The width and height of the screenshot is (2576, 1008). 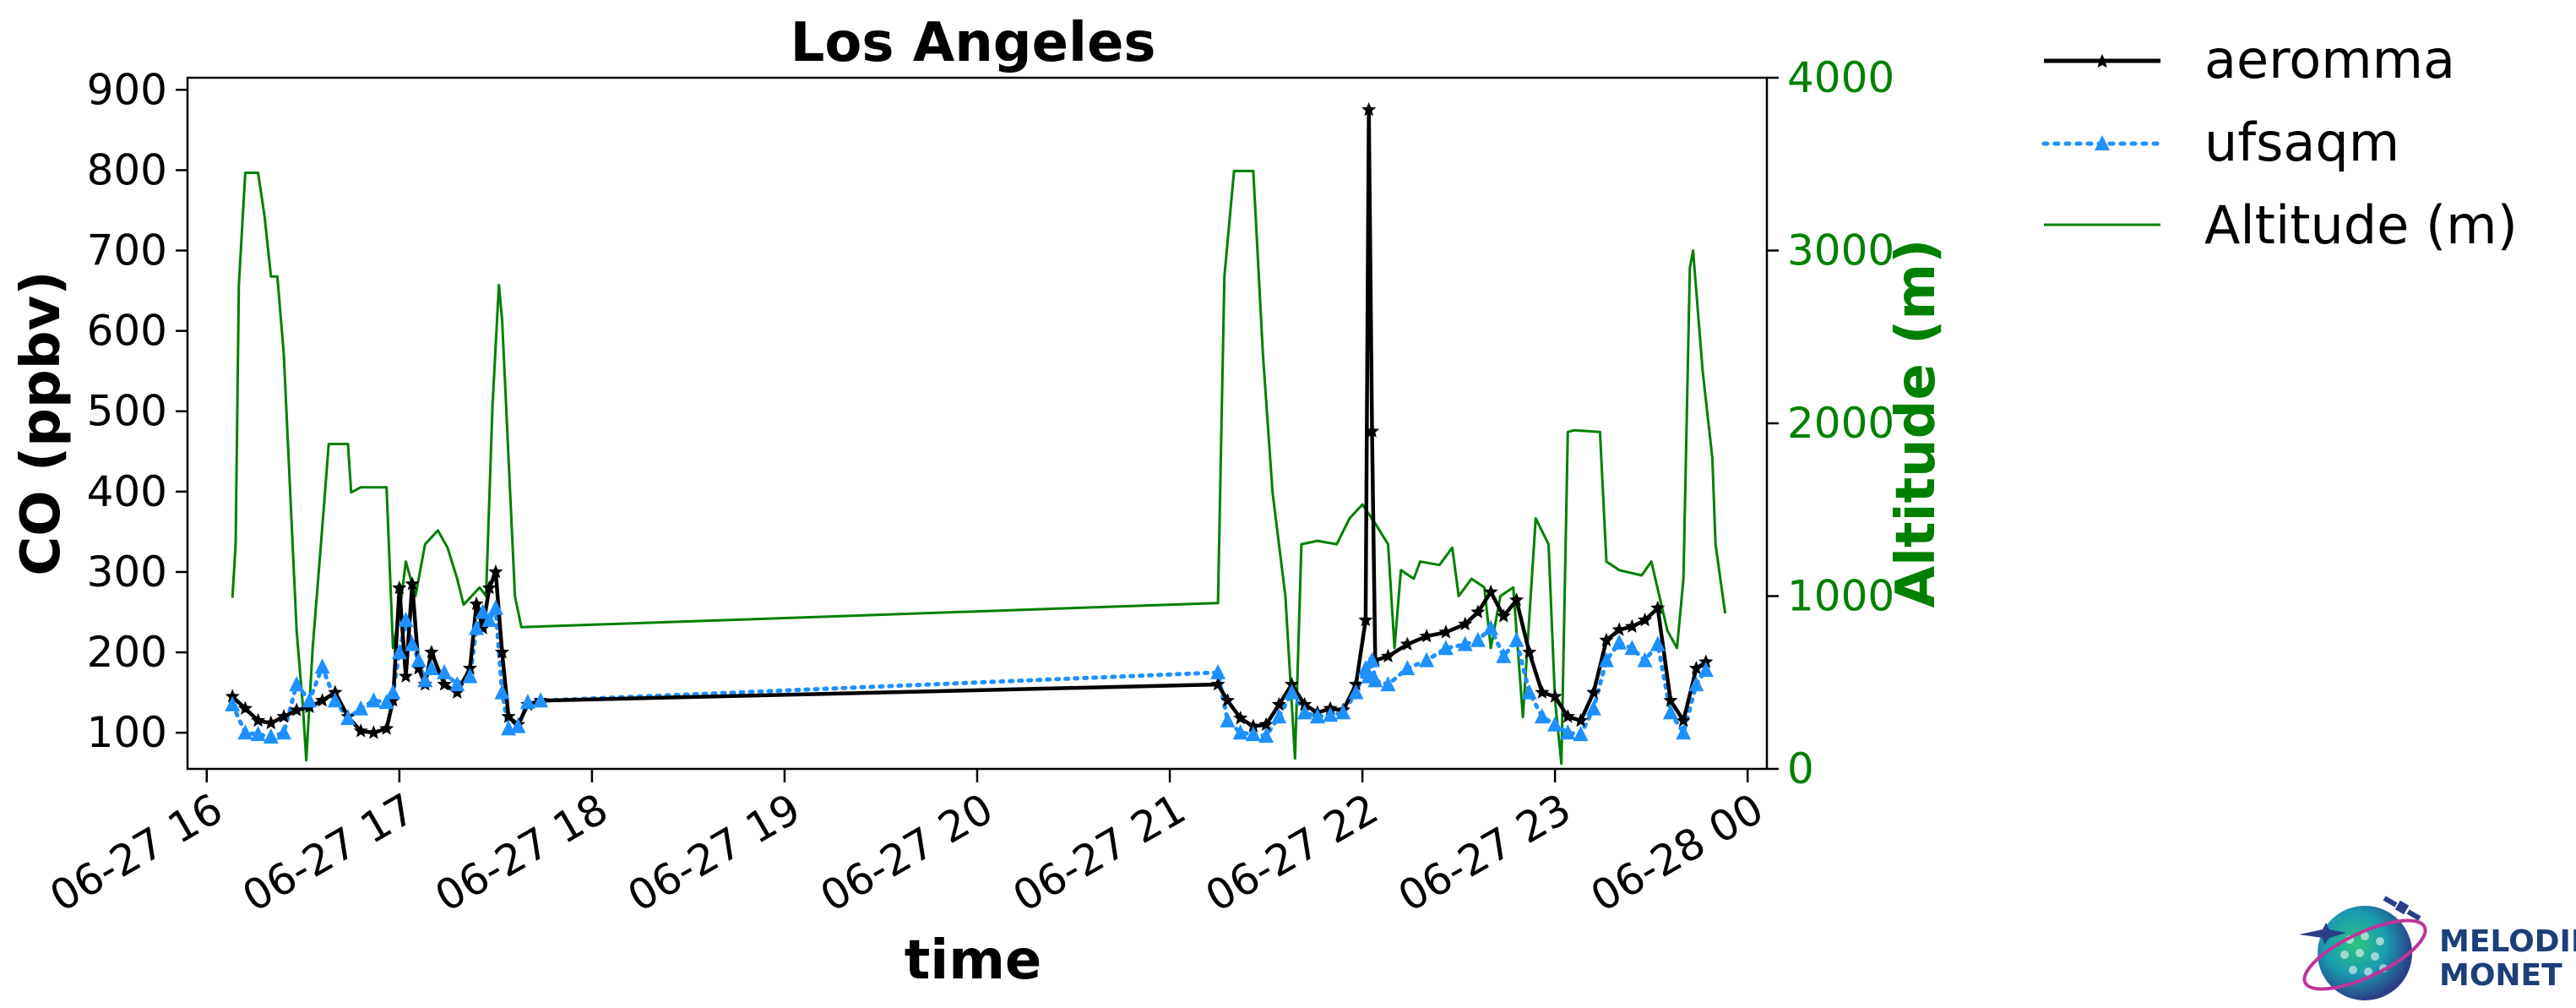 I want to click on y-tick-label: 600, so click(x=127, y=331).